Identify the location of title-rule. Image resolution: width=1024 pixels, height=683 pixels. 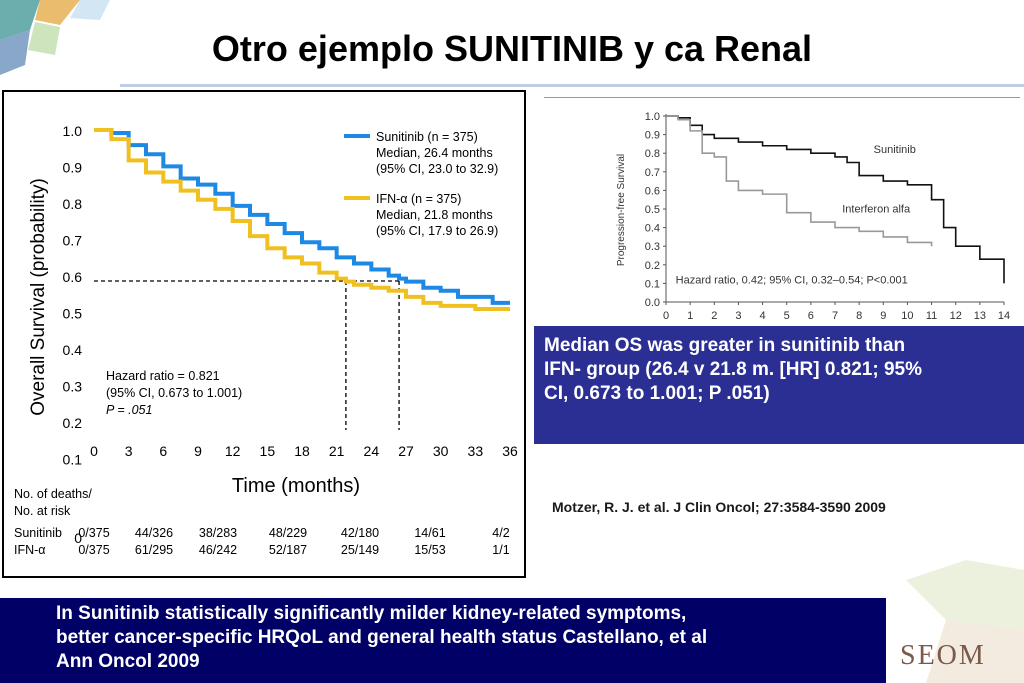
(572, 85).